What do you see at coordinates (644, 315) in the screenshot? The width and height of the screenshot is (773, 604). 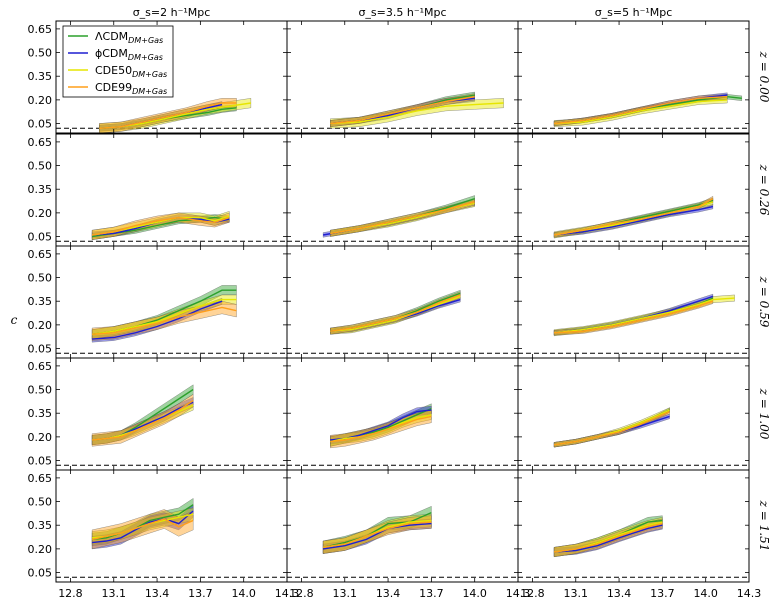 I see `band-cde50` at bounding box center [644, 315].